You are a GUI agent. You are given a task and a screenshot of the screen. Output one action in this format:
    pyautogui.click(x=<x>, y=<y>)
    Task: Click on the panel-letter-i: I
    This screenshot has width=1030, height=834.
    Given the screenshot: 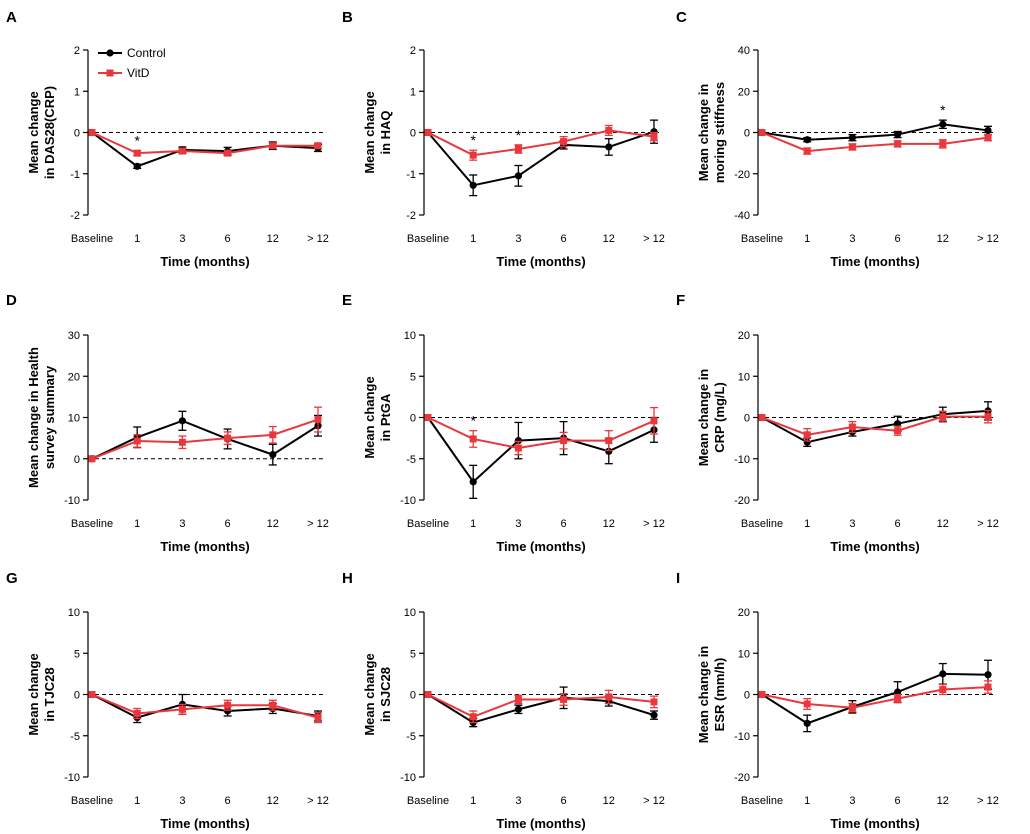 What is the action you would take?
    pyautogui.click(x=678, y=578)
    